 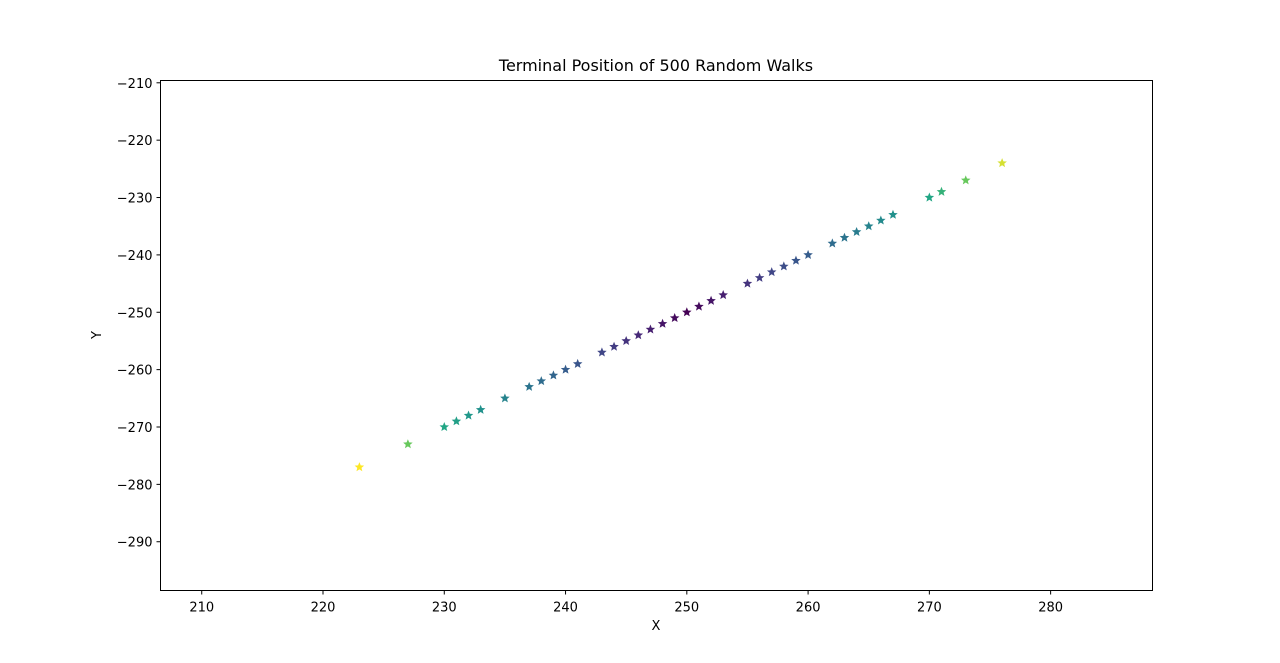 What do you see at coordinates (135, 84) in the screenshot?
I see `y-tick-label: −210` at bounding box center [135, 84].